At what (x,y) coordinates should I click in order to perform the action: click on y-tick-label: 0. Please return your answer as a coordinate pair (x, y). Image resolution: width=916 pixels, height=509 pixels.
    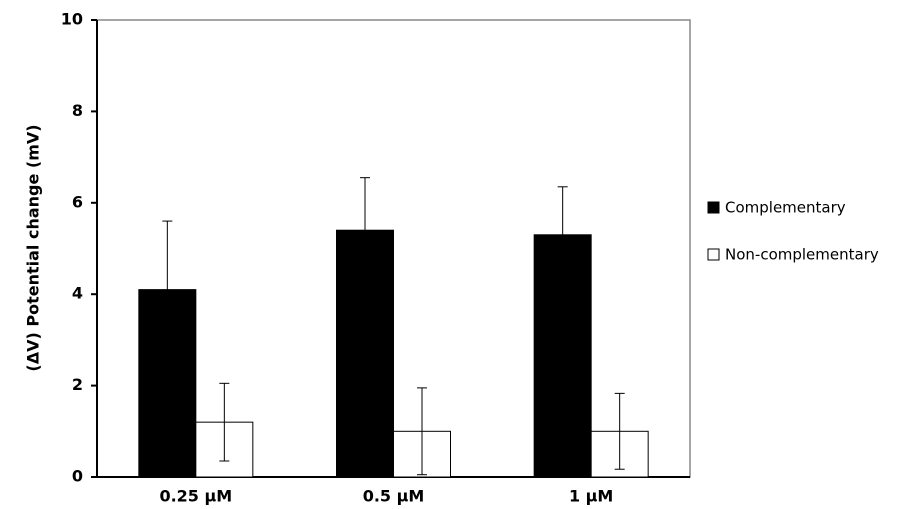
    Looking at the image, I should click on (77, 476).